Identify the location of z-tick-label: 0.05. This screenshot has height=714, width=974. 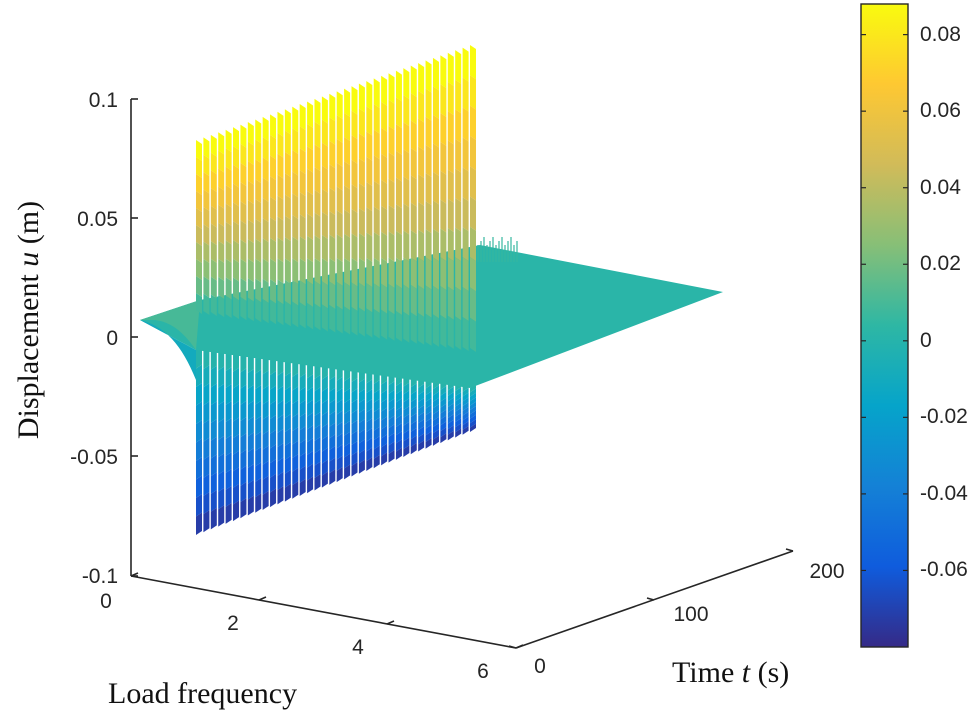
(97, 219).